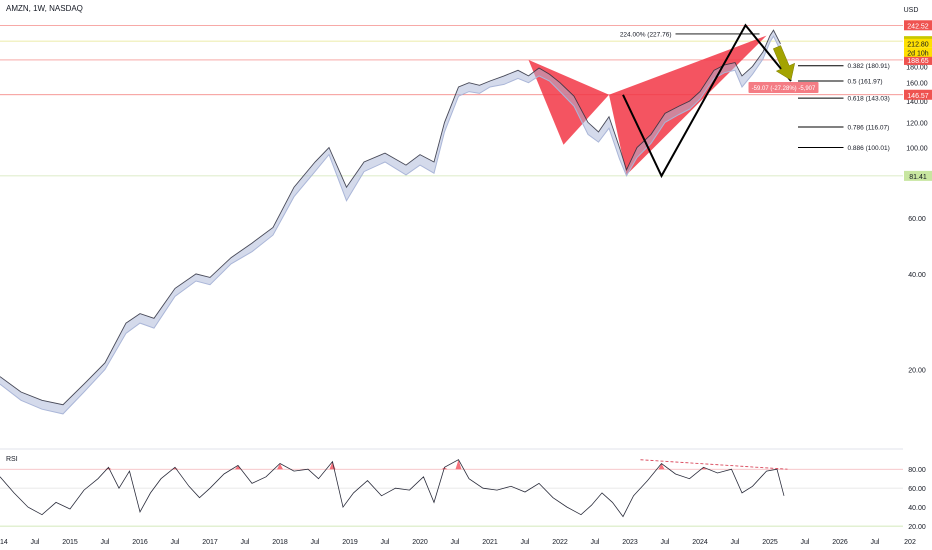  What do you see at coordinates (917, 123) in the screenshot?
I see `price-tick-label: 120.00` at bounding box center [917, 123].